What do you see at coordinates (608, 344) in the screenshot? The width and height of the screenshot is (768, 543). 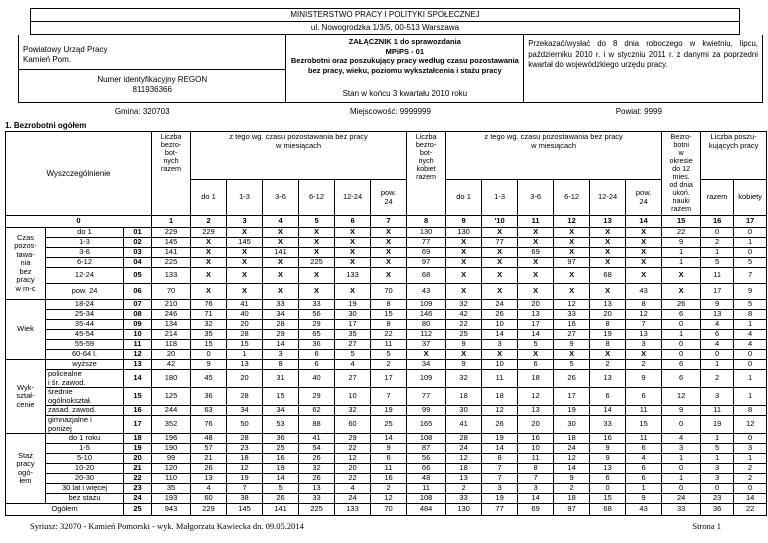 I see `value-cell: 8` at bounding box center [608, 344].